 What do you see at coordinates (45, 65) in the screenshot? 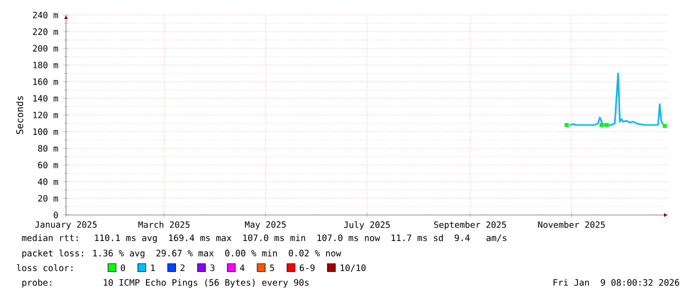
I see `y-tick-label: 180 m` at bounding box center [45, 65].